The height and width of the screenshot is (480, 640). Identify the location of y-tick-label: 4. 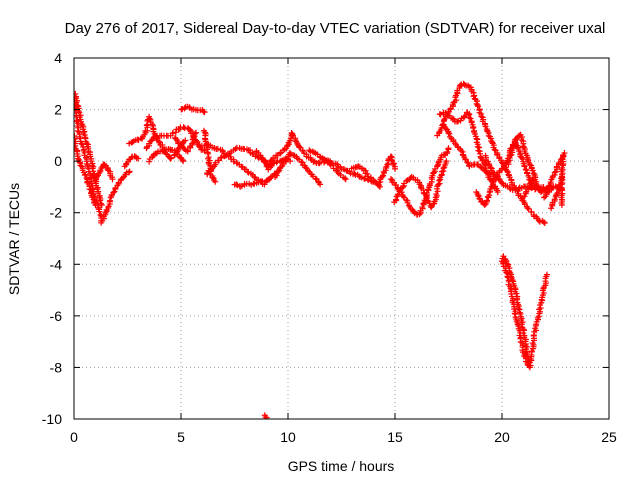
(58, 58).